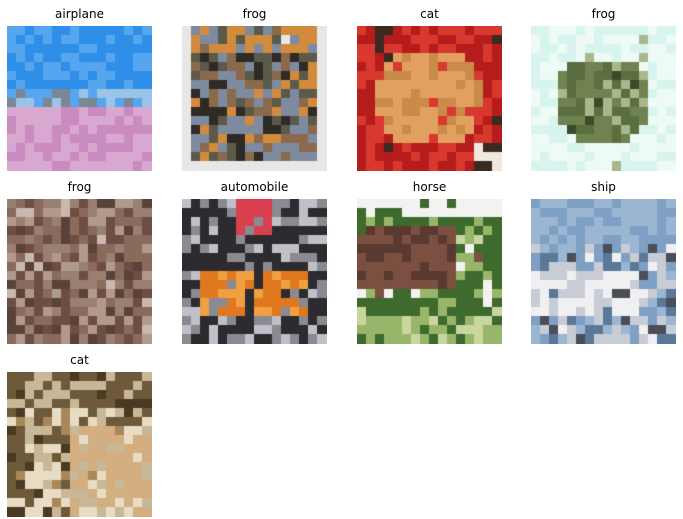 This screenshot has height=519, width=683. I want to click on image-label: airplane, so click(79, 14).